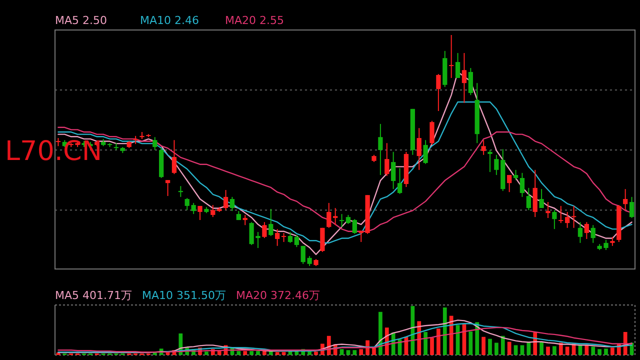 The width and height of the screenshot is (640, 360). I want to click on text: MA10 2.46, so click(170, 20).